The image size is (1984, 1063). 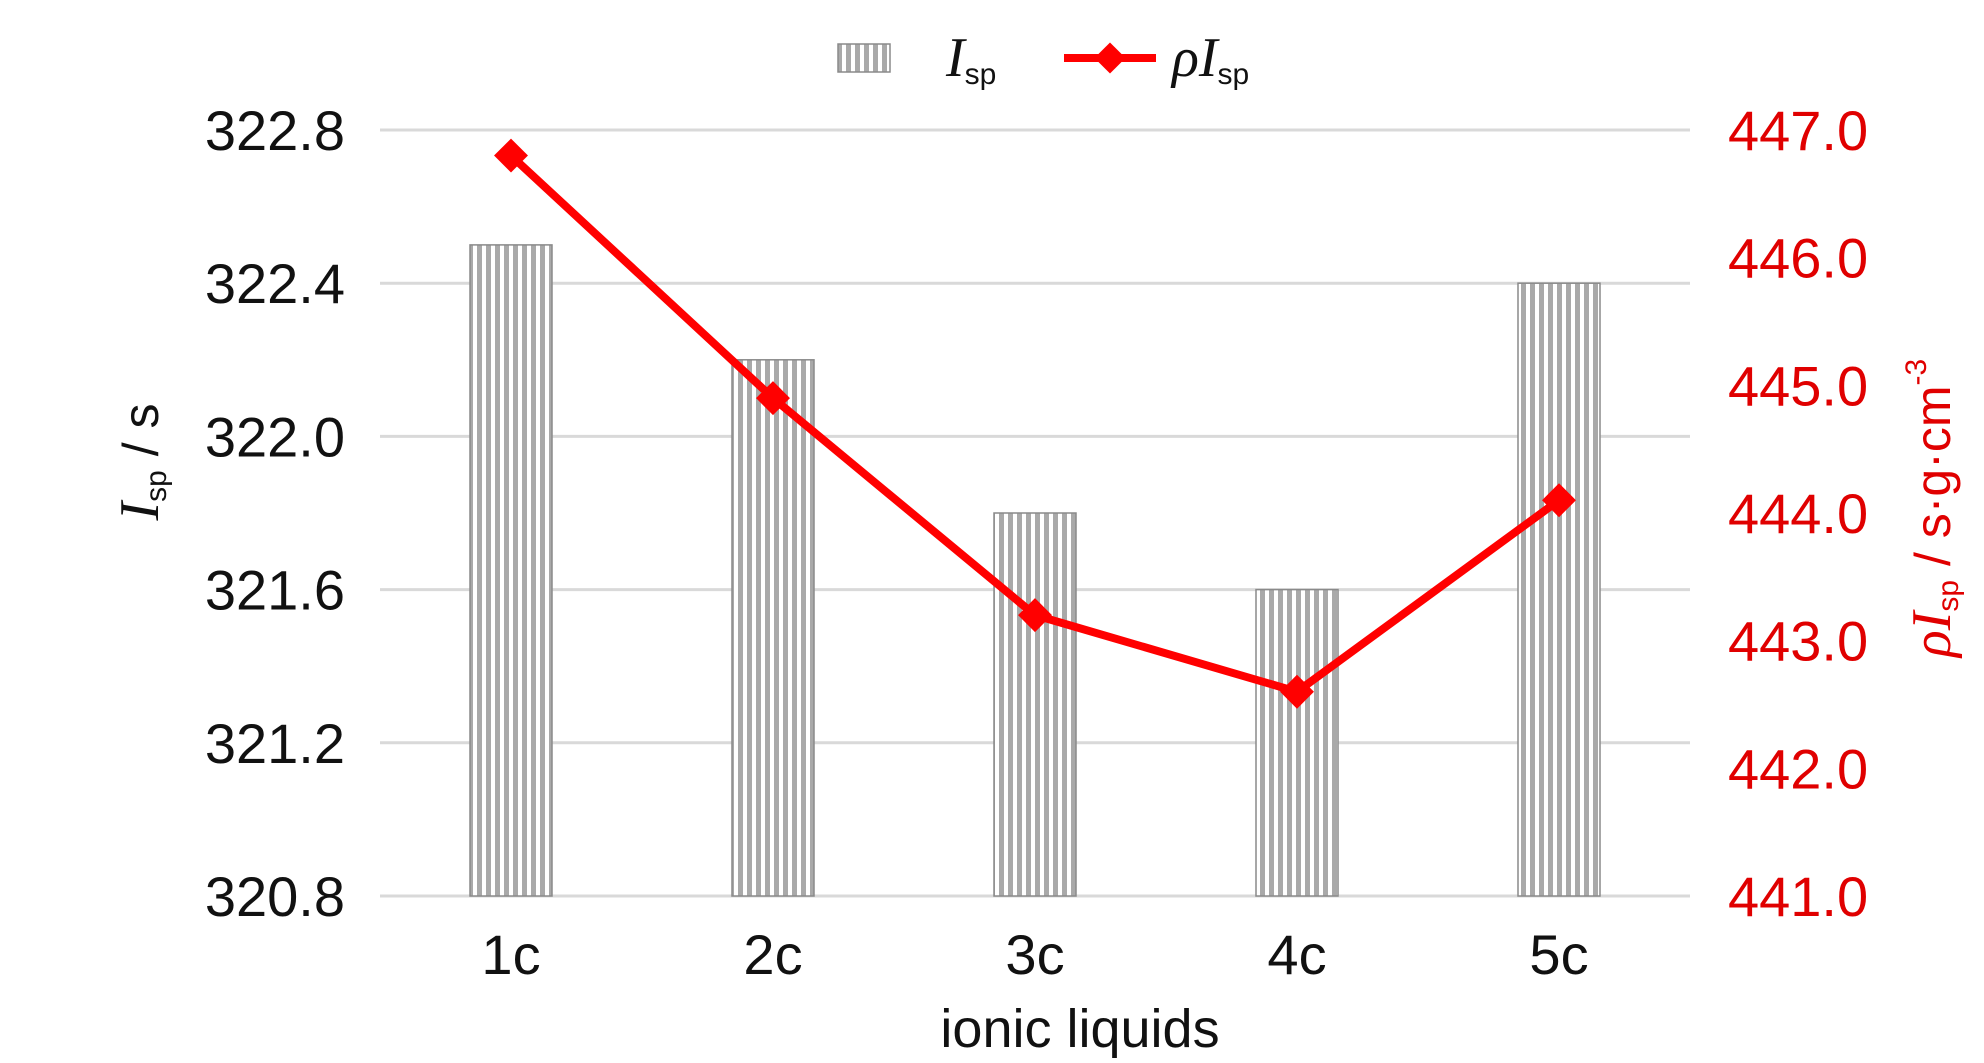 What do you see at coordinates (1559, 589) in the screenshot?
I see `bar-5c` at bounding box center [1559, 589].